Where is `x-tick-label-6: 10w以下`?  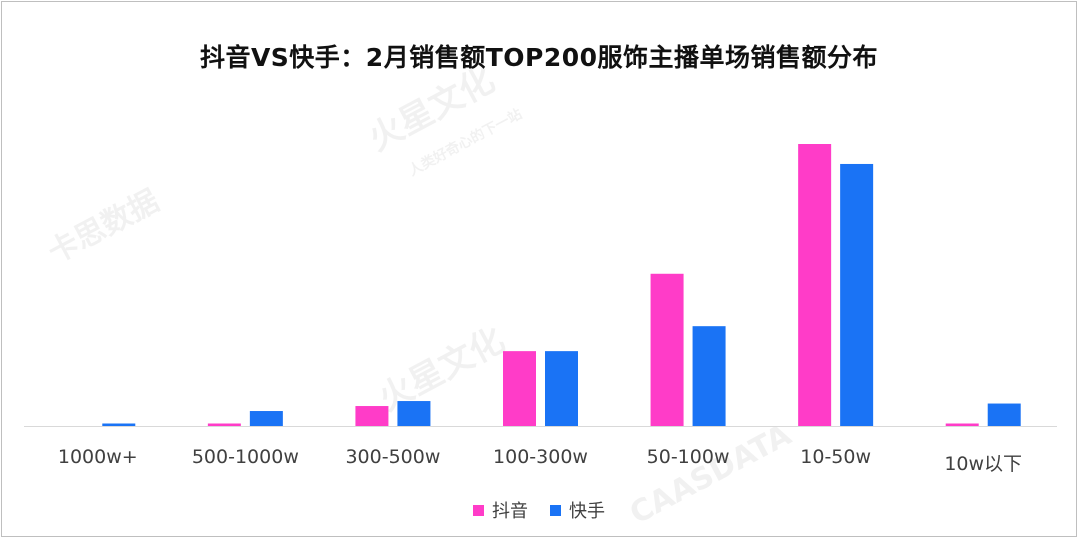
x-tick-label-6: 10w以下 is located at coordinates (983, 464).